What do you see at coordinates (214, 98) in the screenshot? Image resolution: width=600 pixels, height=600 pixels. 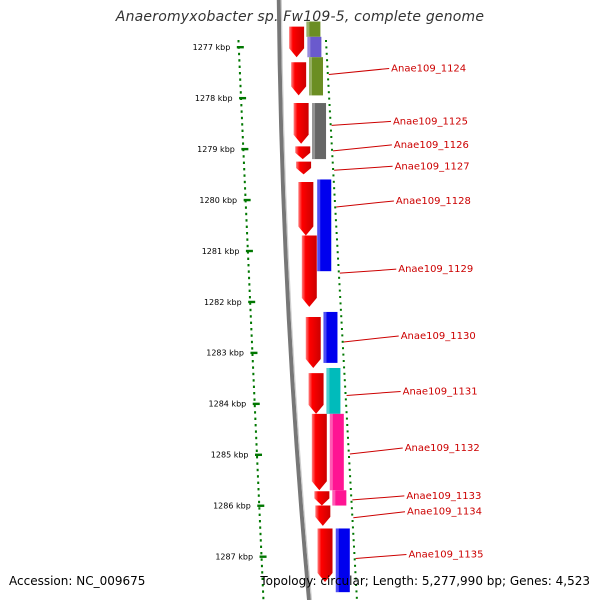 I see `tick-label: 1278 kbp` at bounding box center [214, 98].